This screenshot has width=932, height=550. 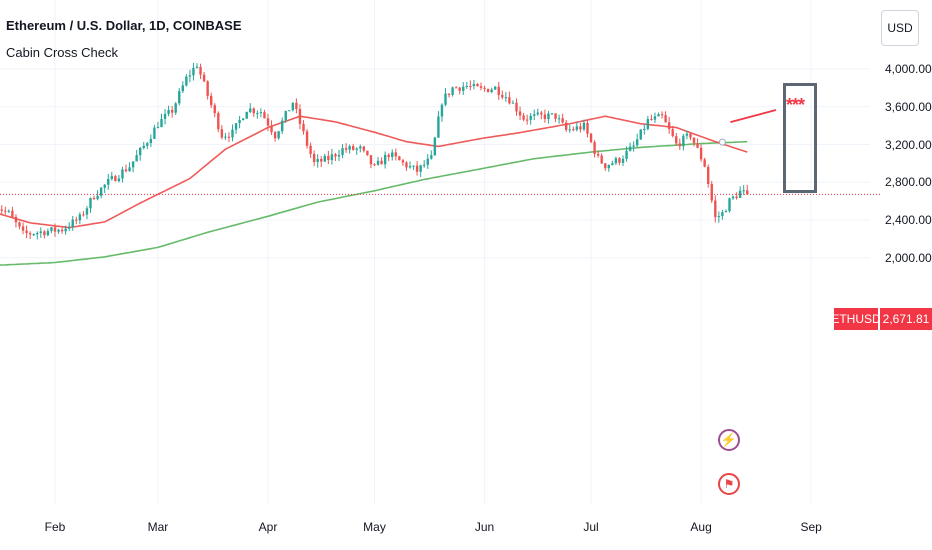 What do you see at coordinates (62, 52) in the screenshot?
I see `indicator-label: Cabin Cross Check` at bounding box center [62, 52].